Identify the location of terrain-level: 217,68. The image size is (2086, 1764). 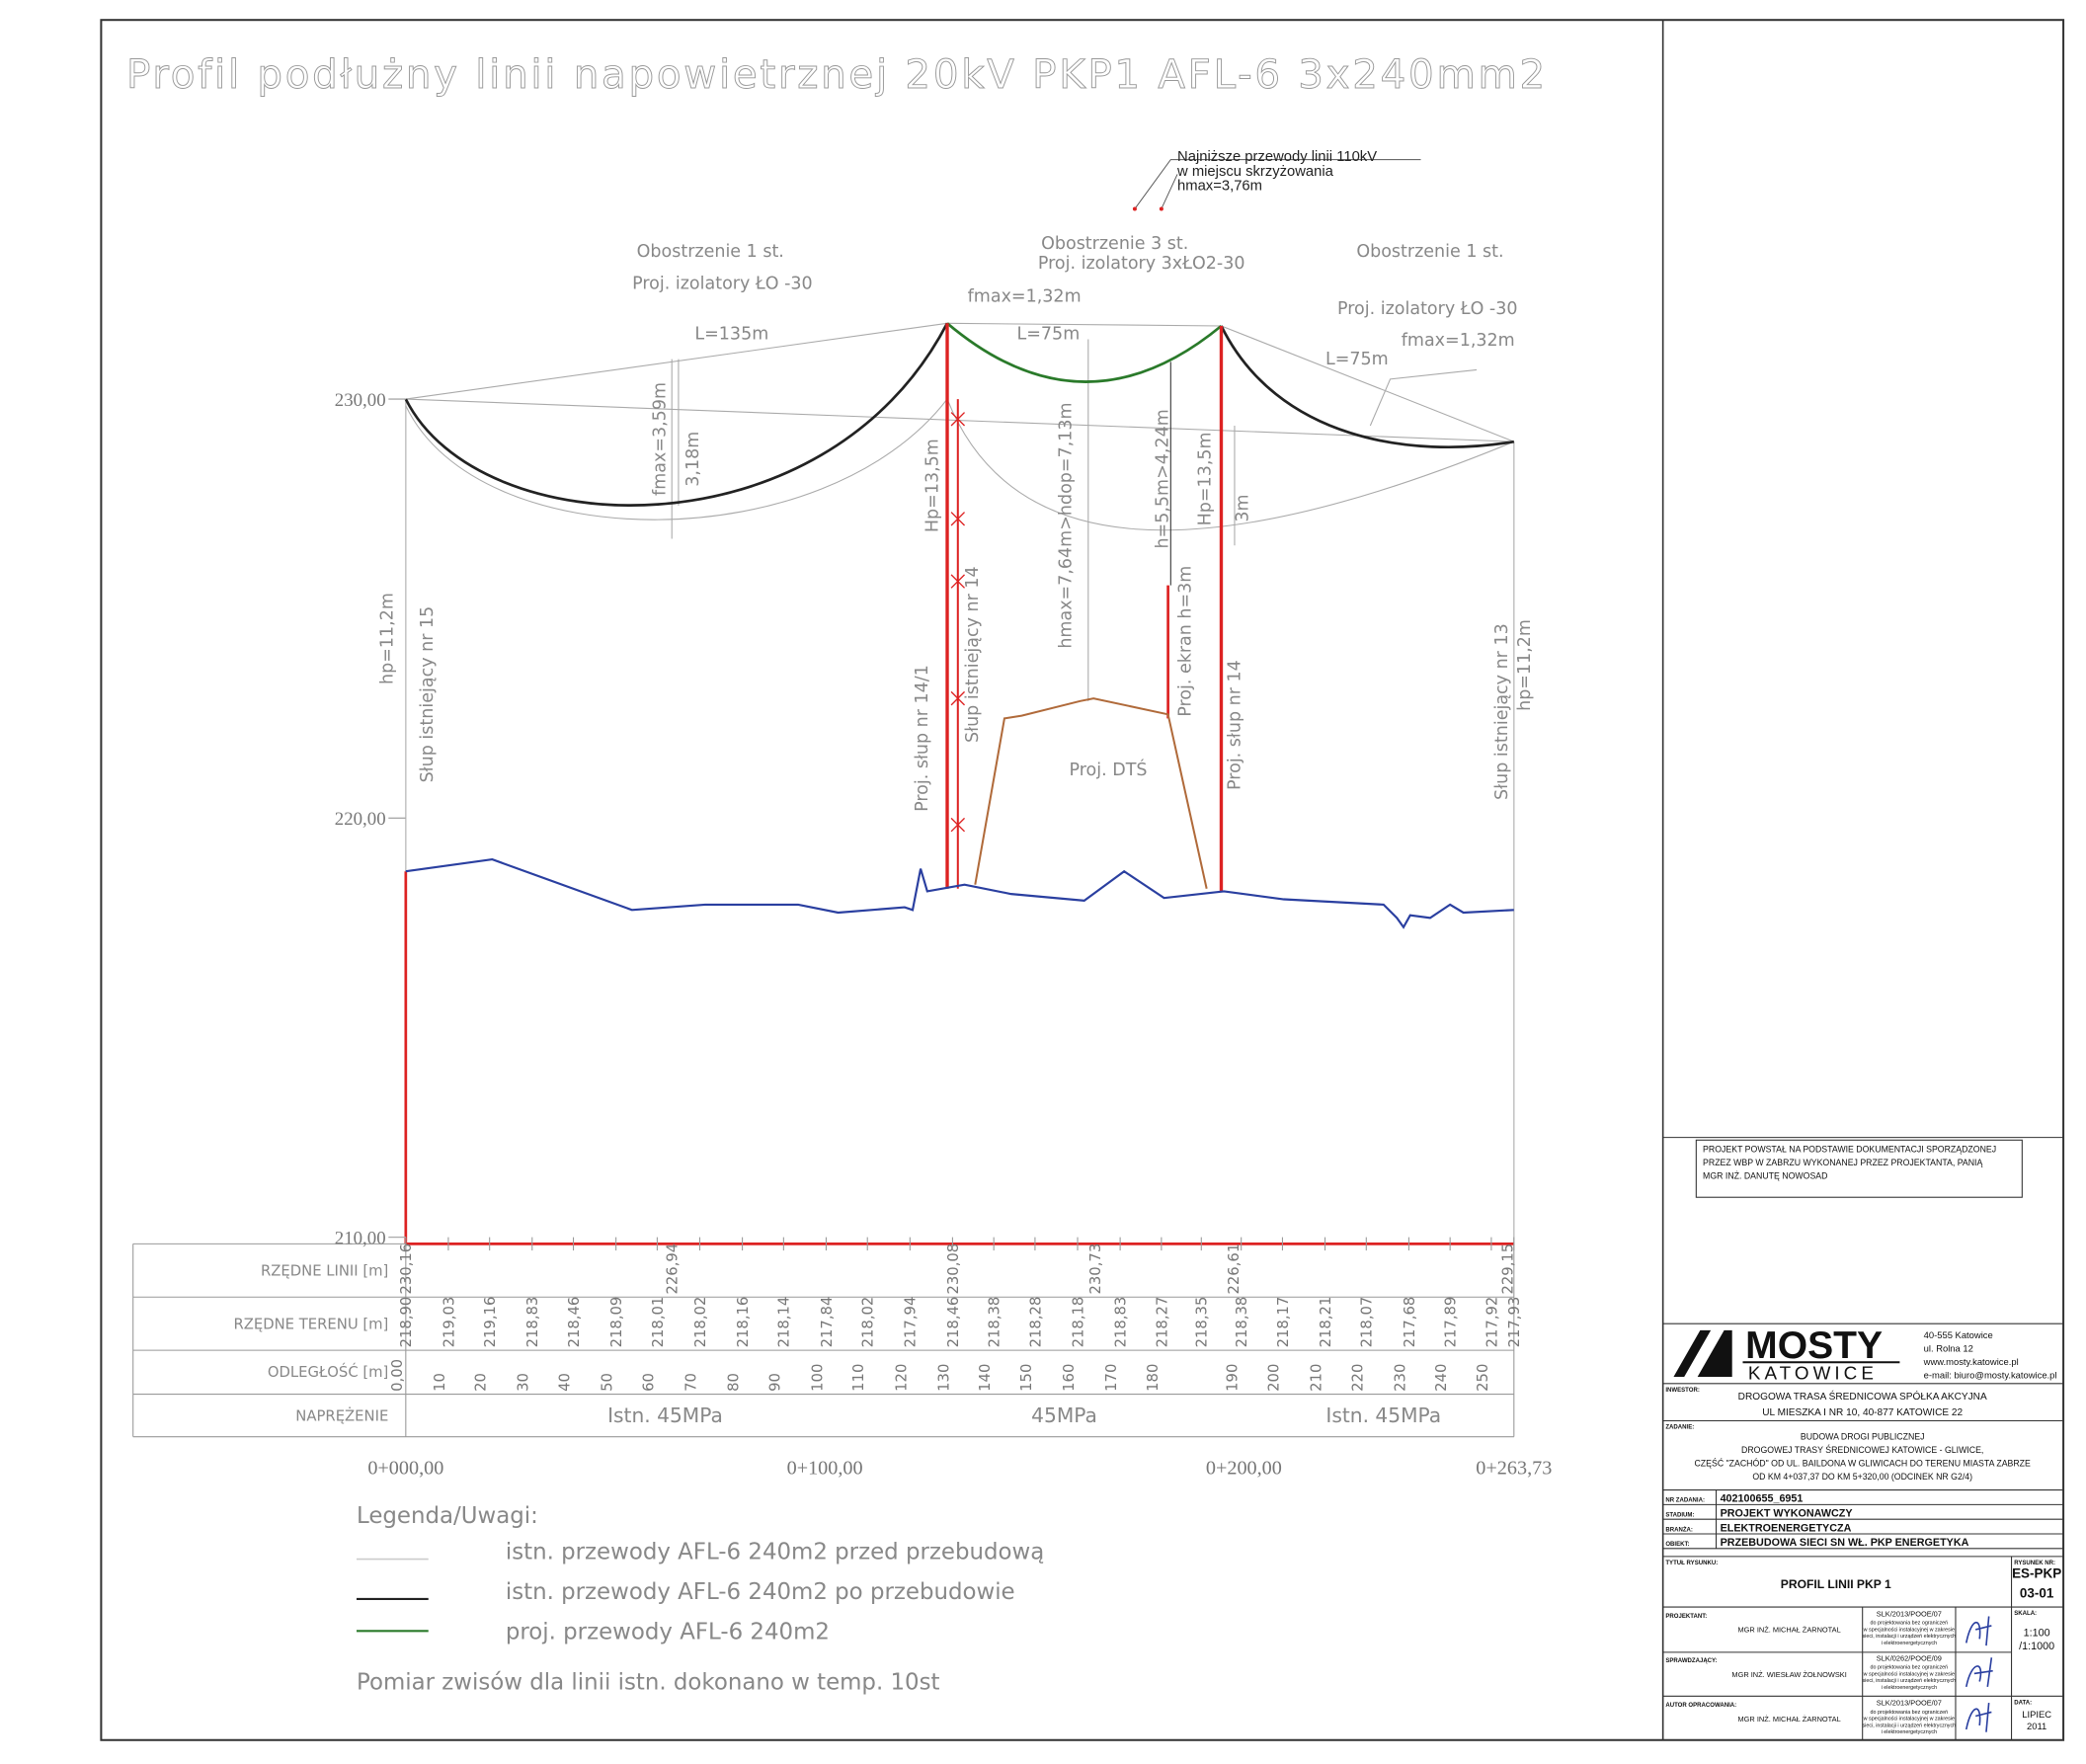
(1410, 1322).